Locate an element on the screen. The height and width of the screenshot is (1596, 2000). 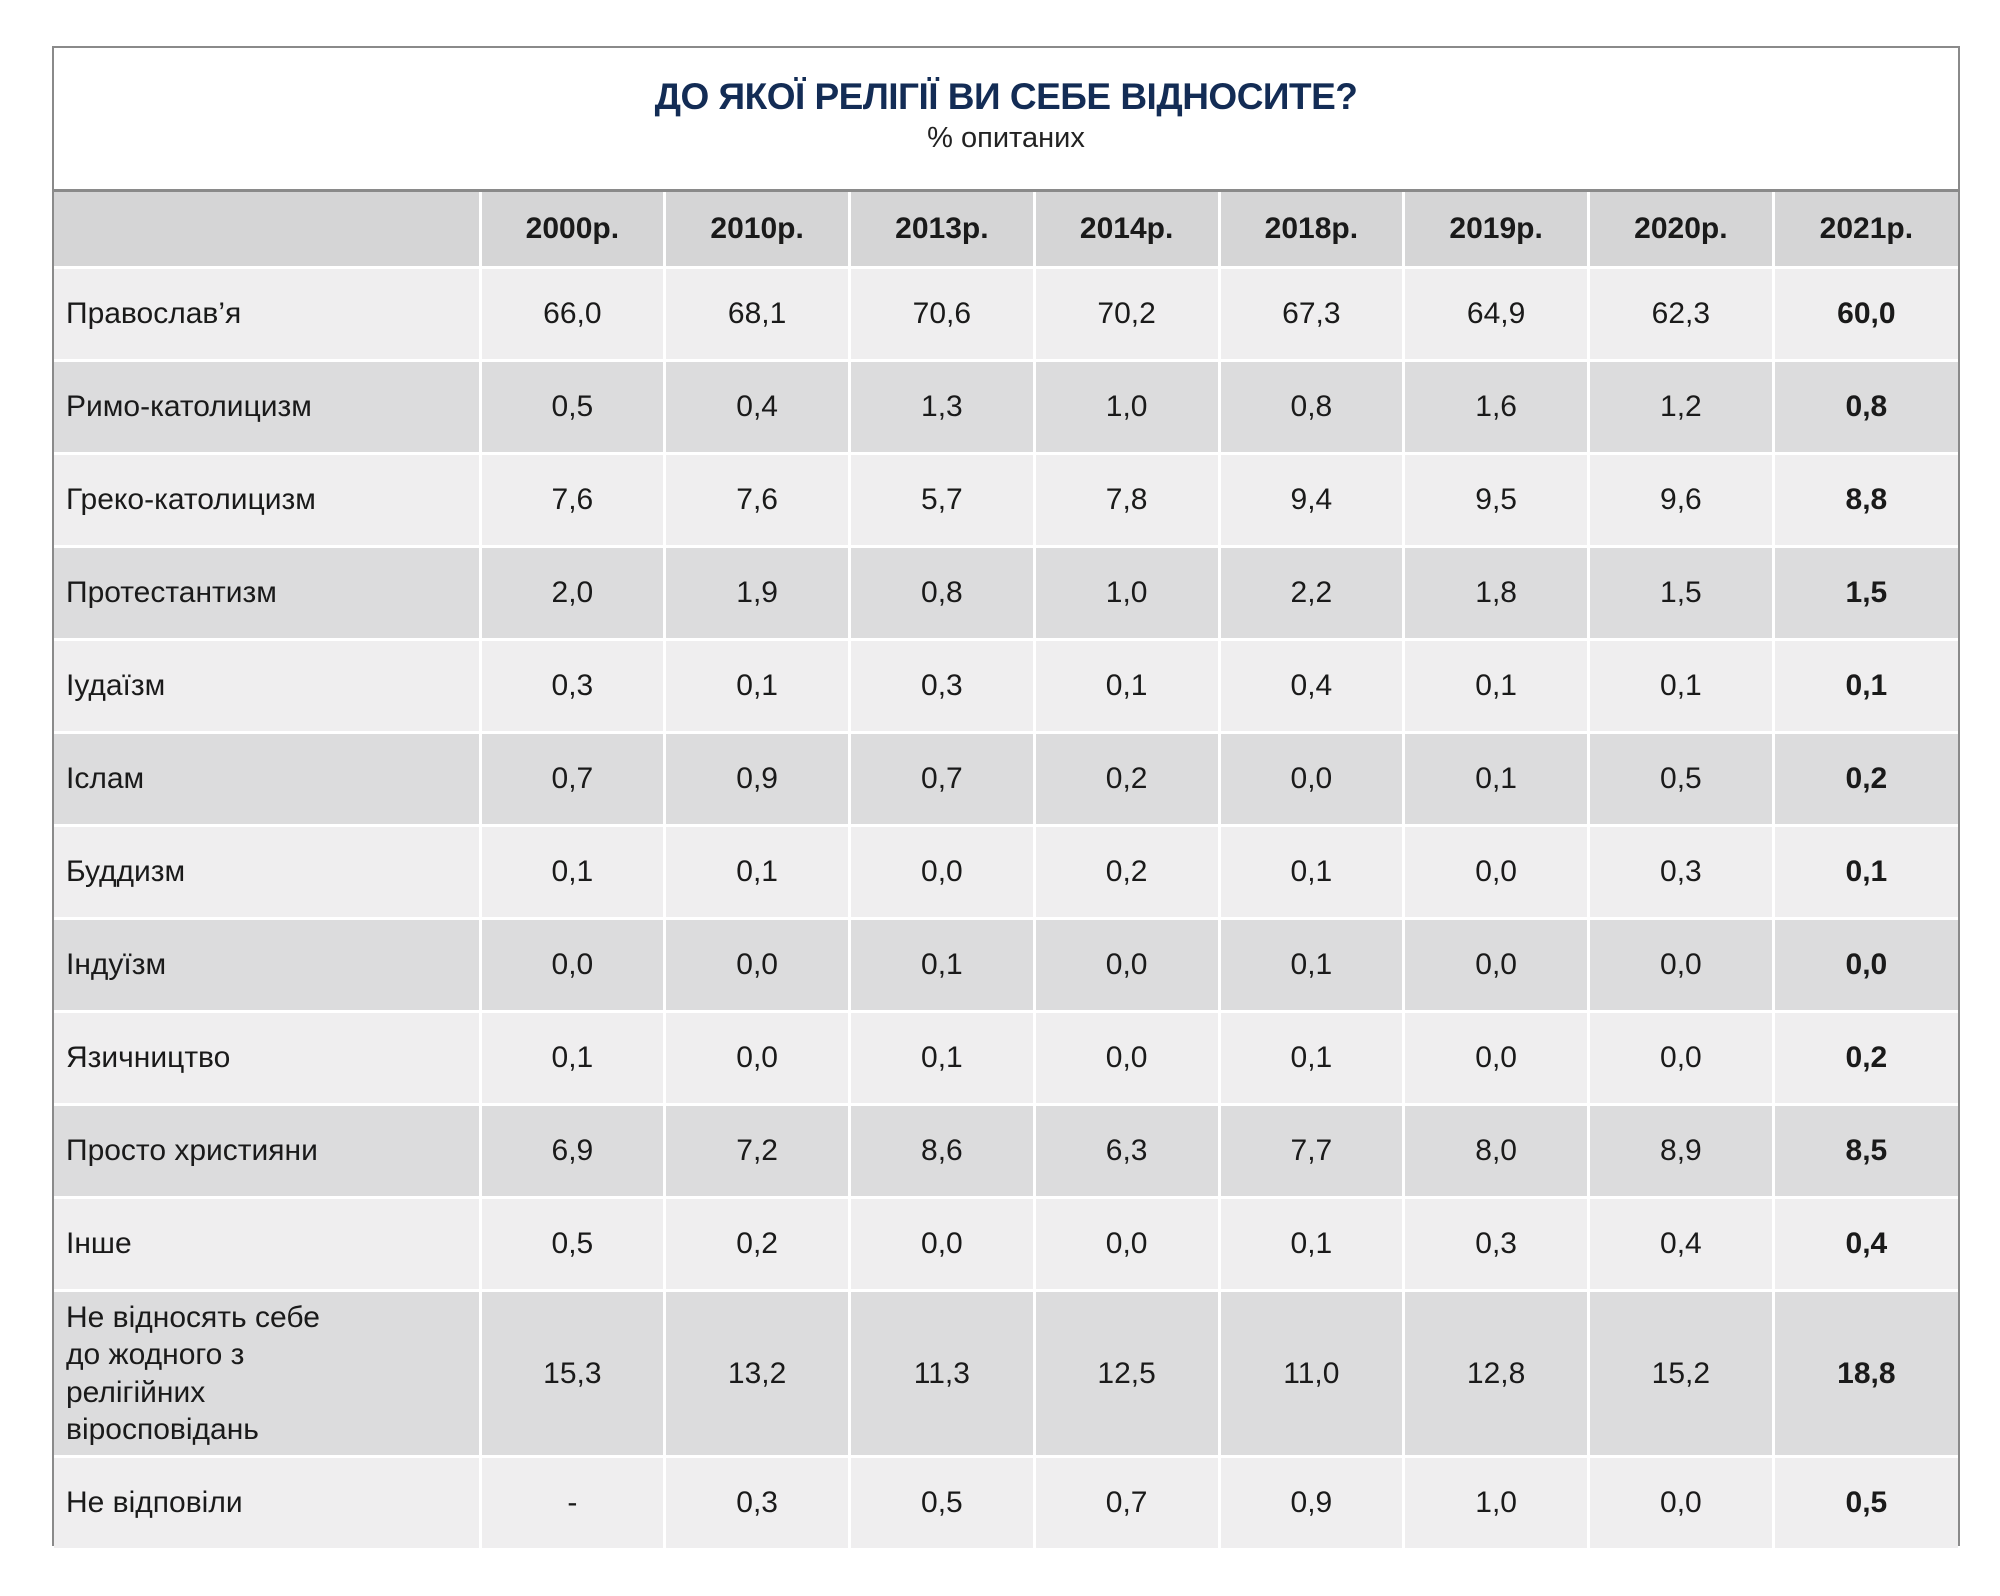
value-cell: 6,3 is located at coordinates (1127, 1151).